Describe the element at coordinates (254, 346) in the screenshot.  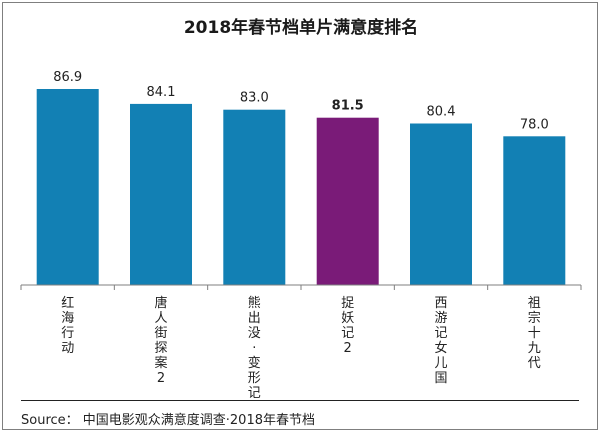
I see `category-label-2: 熊出没·变形记` at that location.